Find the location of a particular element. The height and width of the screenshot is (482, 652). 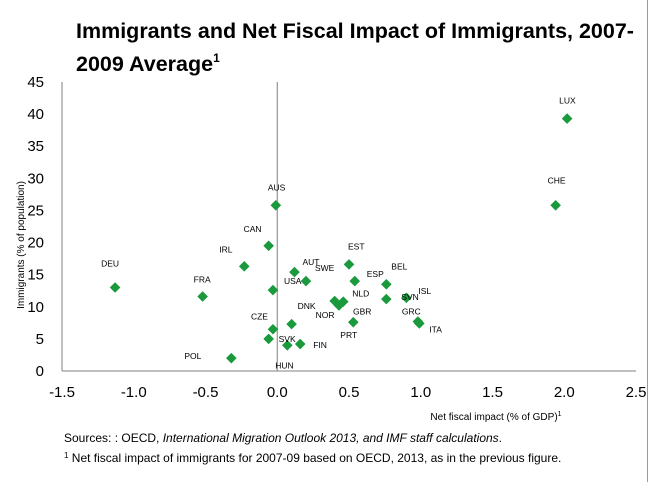

y-tick-label: 35 is located at coordinates (35, 146).